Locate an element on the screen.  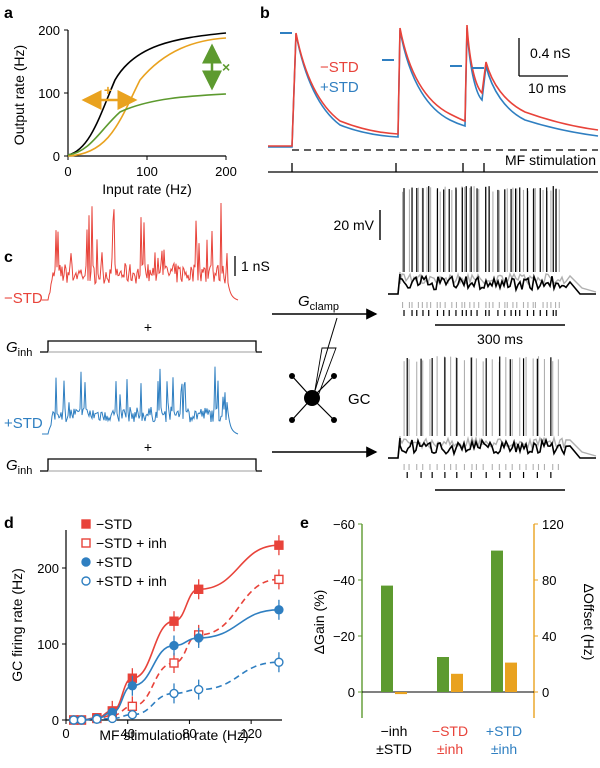
panel-d-legend-label: +STD is located at coordinates (114, 562).